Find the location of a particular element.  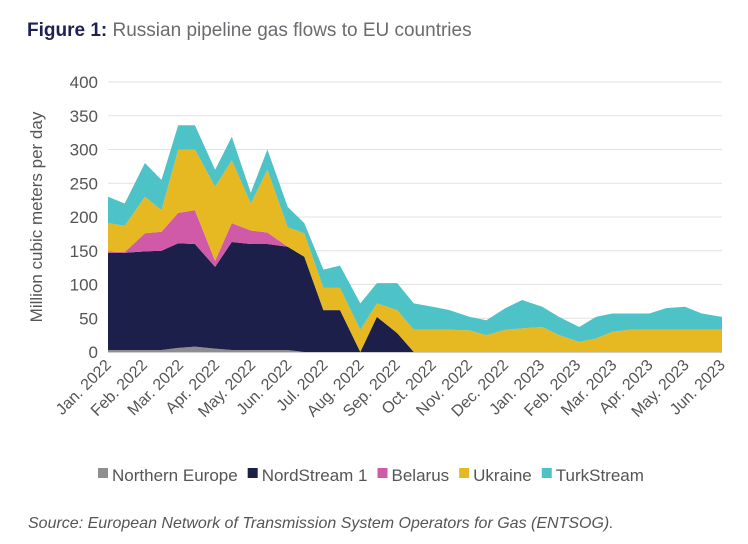

figure-number: Figure 1: is located at coordinates (67, 30).